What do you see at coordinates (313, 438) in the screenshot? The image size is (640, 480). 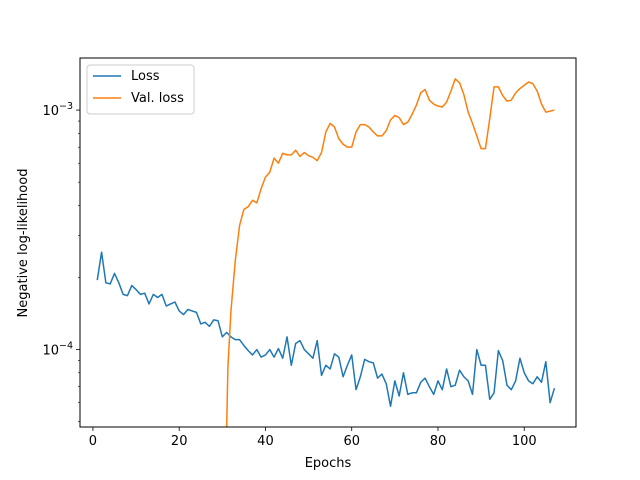 I see `x-axis-ticks: 0 20 40 60 80 100` at bounding box center [313, 438].